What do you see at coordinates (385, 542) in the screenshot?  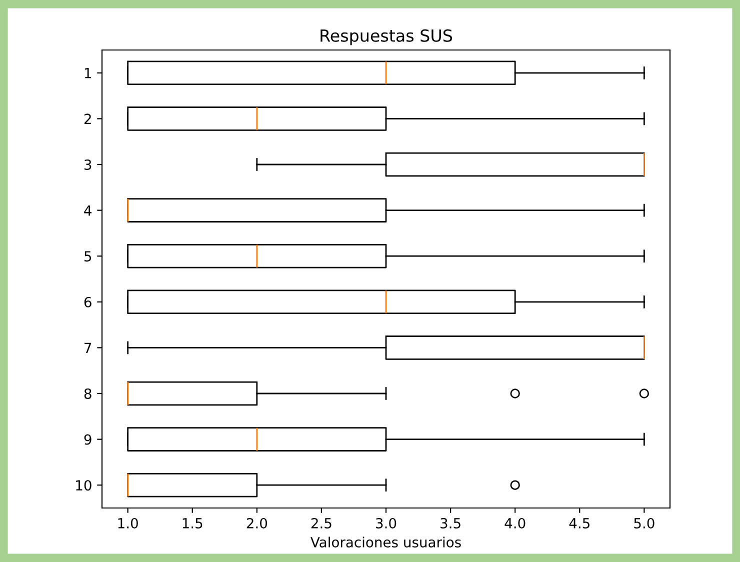 I see `x-axis-title: Valoraciones usuarios` at bounding box center [385, 542].